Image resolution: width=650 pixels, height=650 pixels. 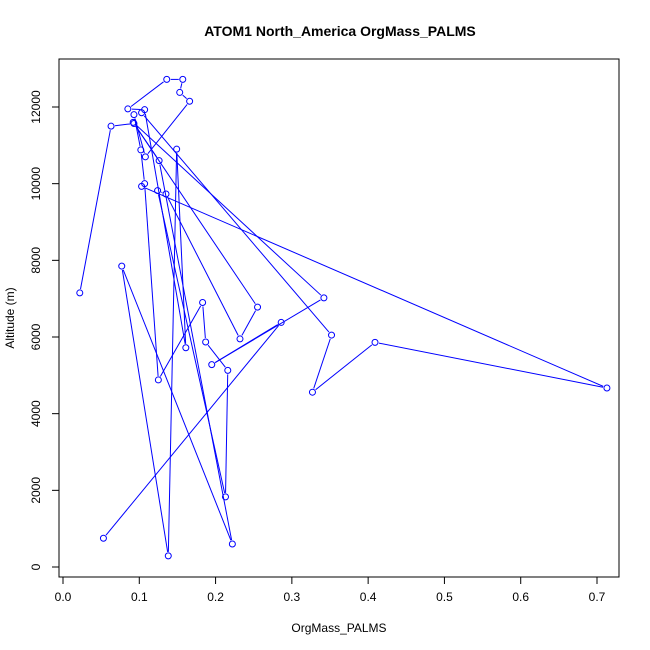 I want to click on y-tick-label: 4000, so click(x=36, y=413).